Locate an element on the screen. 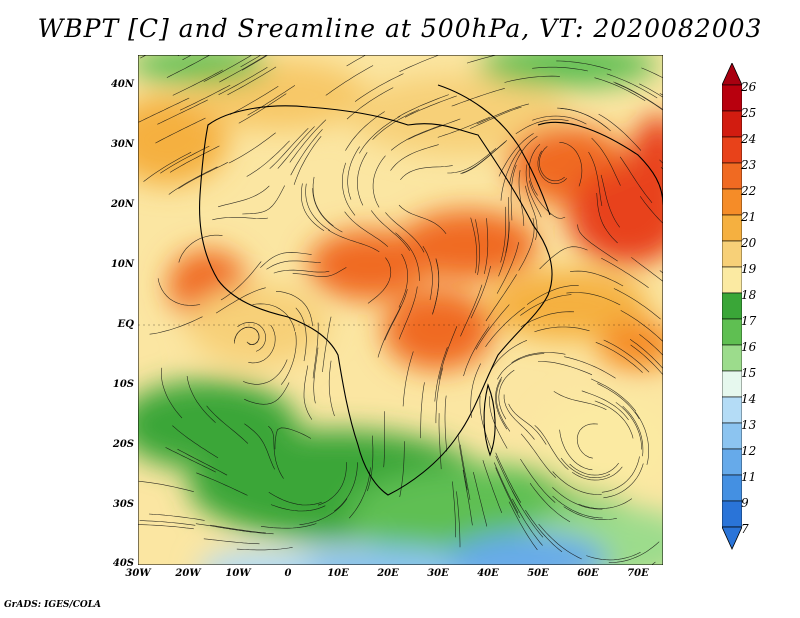 Image resolution: width=800 pixels, height=618 pixels. colorbar-label-15: 15 is located at coordinates (749, 373).